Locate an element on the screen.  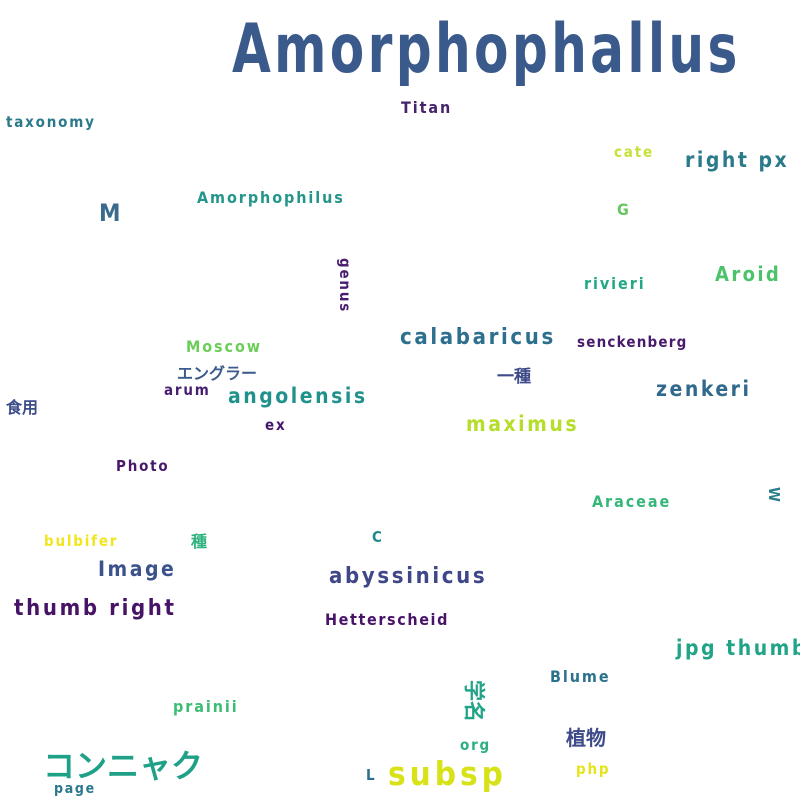
word-enguraa: エングラー is located at coordinates (217, 373).